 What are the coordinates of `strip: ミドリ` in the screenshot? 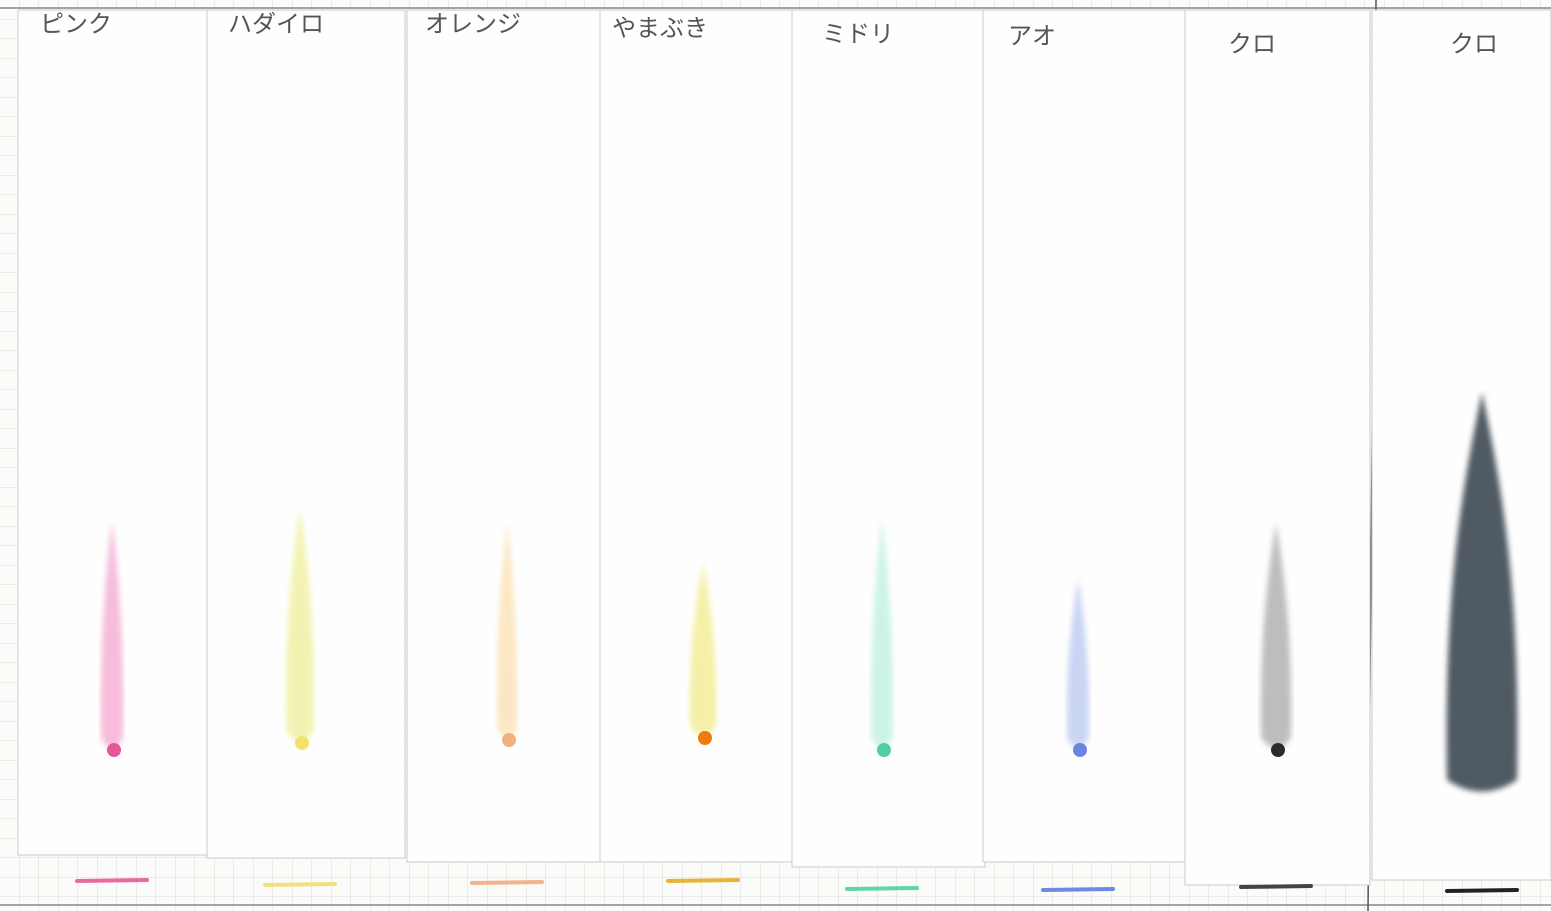 It's located at (888, 450).